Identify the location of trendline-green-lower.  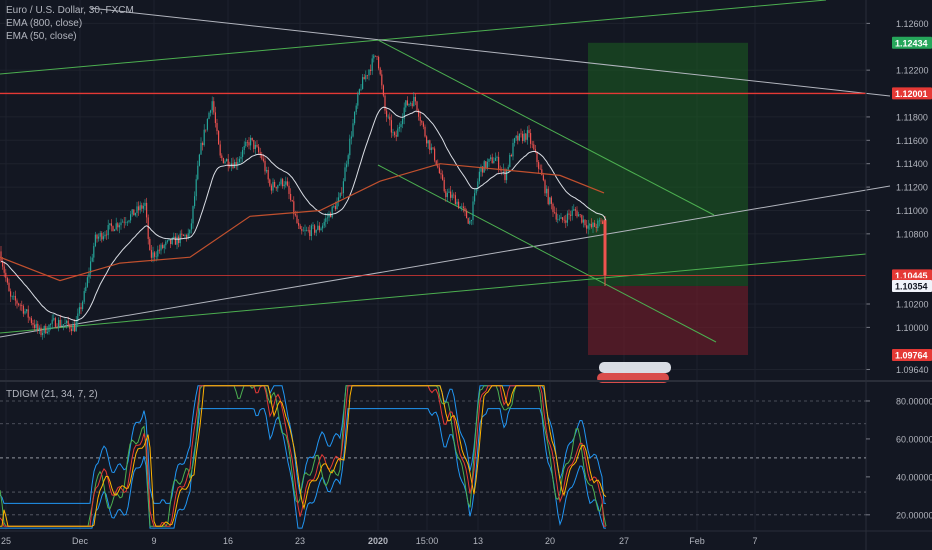
(433, 293).